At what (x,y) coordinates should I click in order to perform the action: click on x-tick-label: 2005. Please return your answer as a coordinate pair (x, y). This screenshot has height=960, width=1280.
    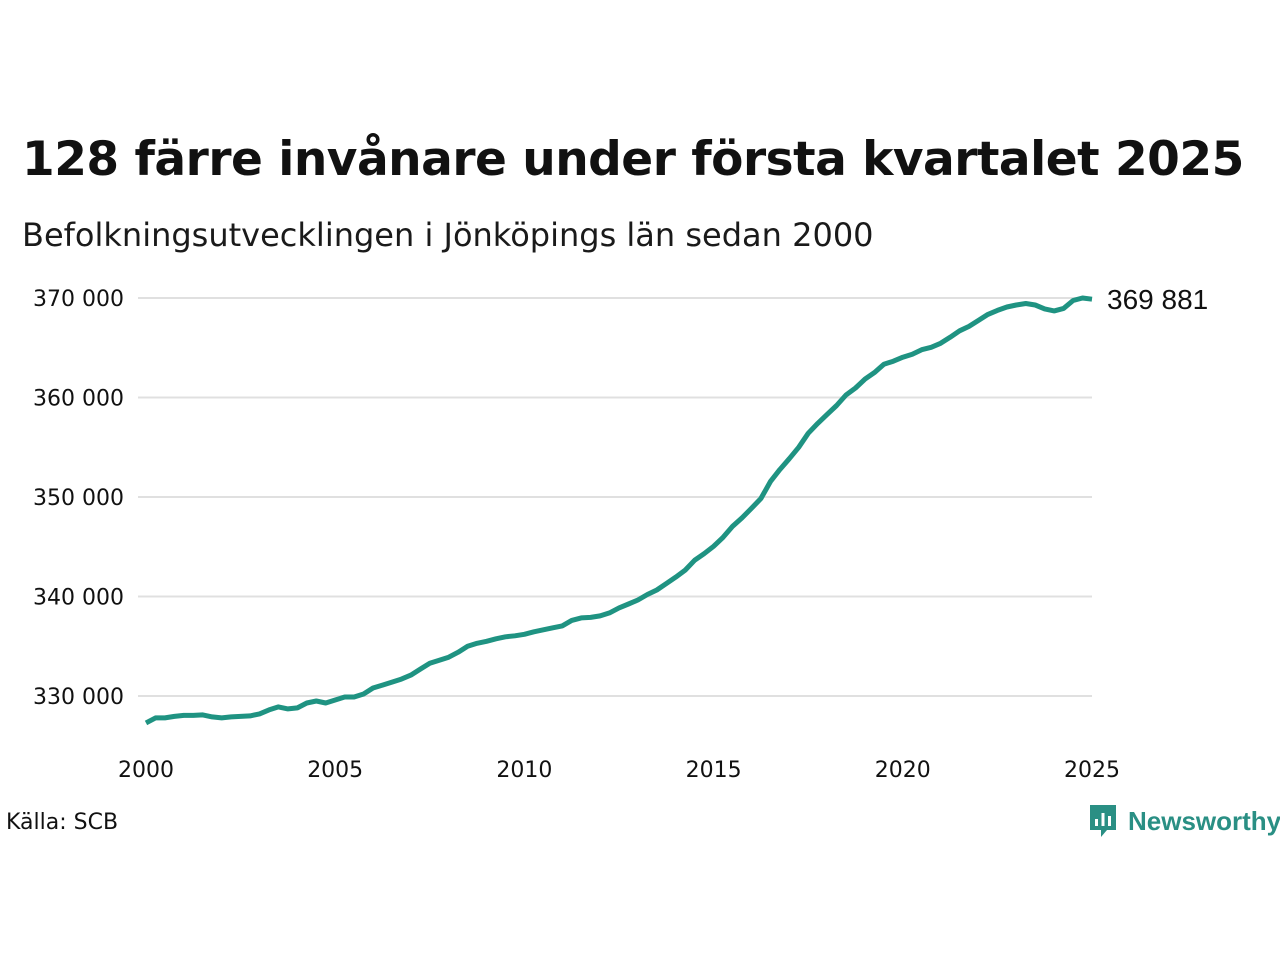
    Looking at the image, I should click on (335, 770).